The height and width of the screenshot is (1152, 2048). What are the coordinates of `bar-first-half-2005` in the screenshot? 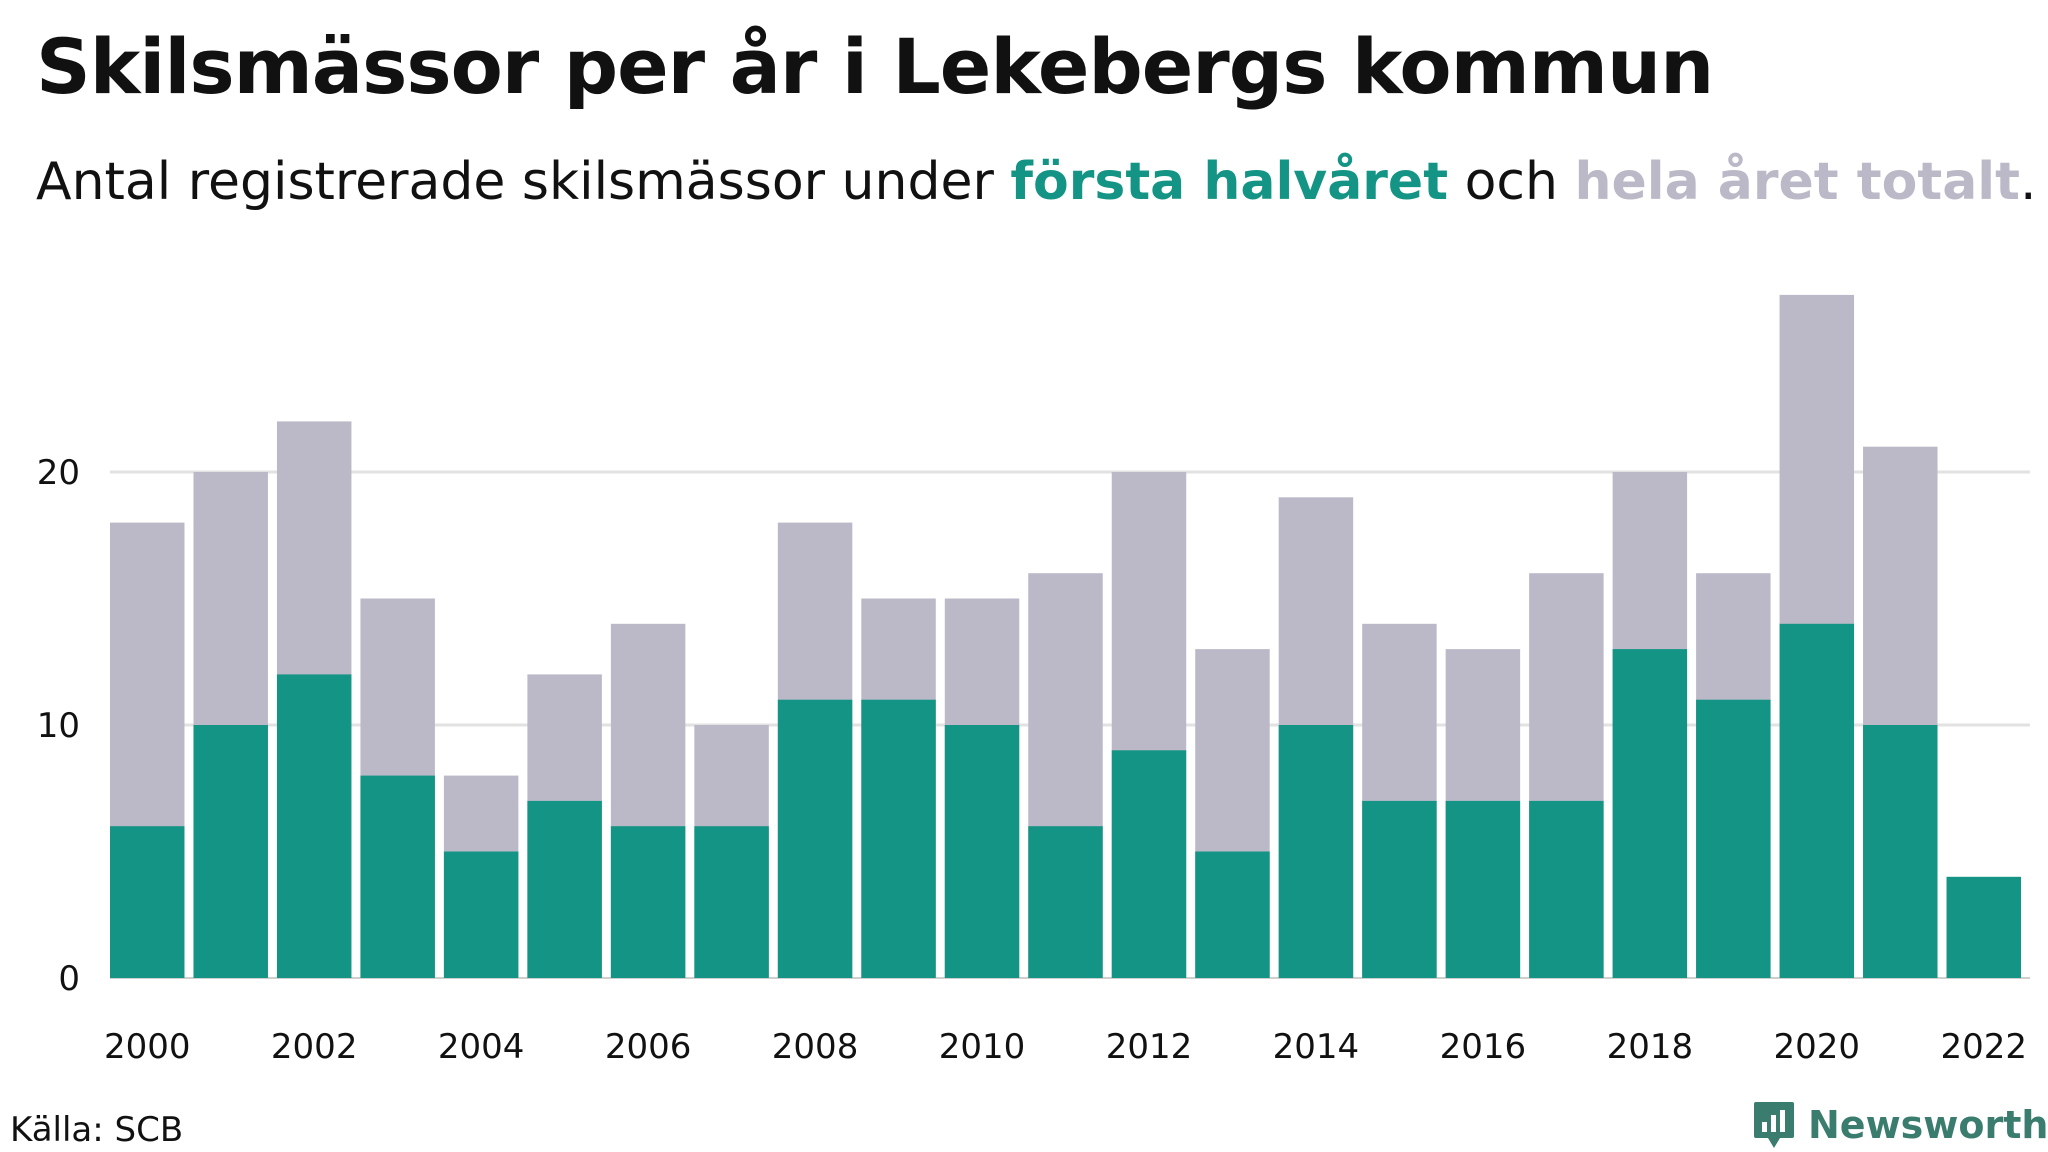 It's located at (564, 889).